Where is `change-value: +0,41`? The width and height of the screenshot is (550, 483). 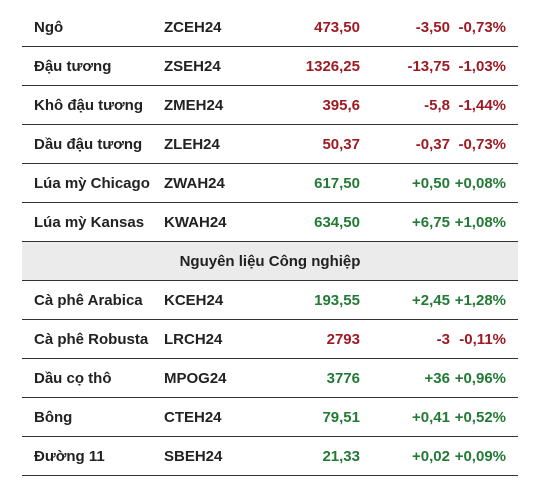 change-value: +0,41 is located at coordinates (405, 417).